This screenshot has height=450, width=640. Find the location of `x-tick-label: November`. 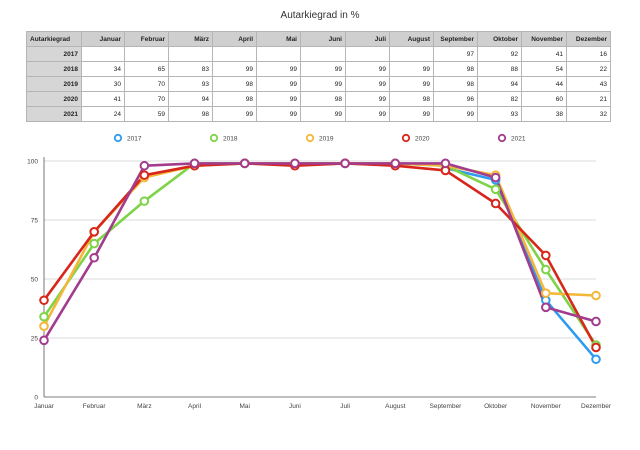

x-tick-label: November is located at coordinates (546, 406).